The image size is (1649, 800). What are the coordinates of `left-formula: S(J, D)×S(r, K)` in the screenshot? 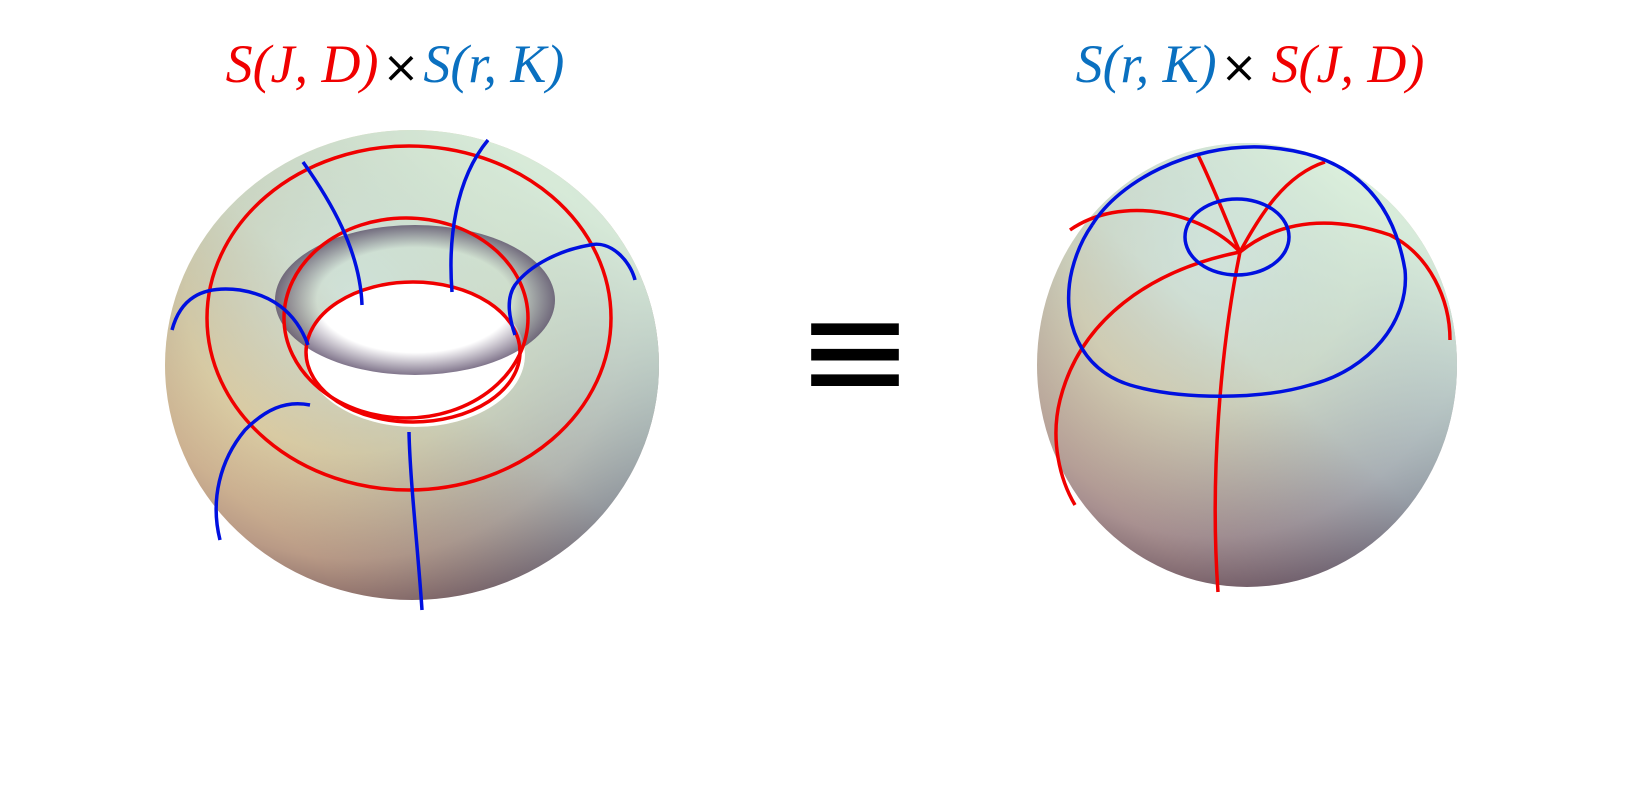 It's located at (395, 64).